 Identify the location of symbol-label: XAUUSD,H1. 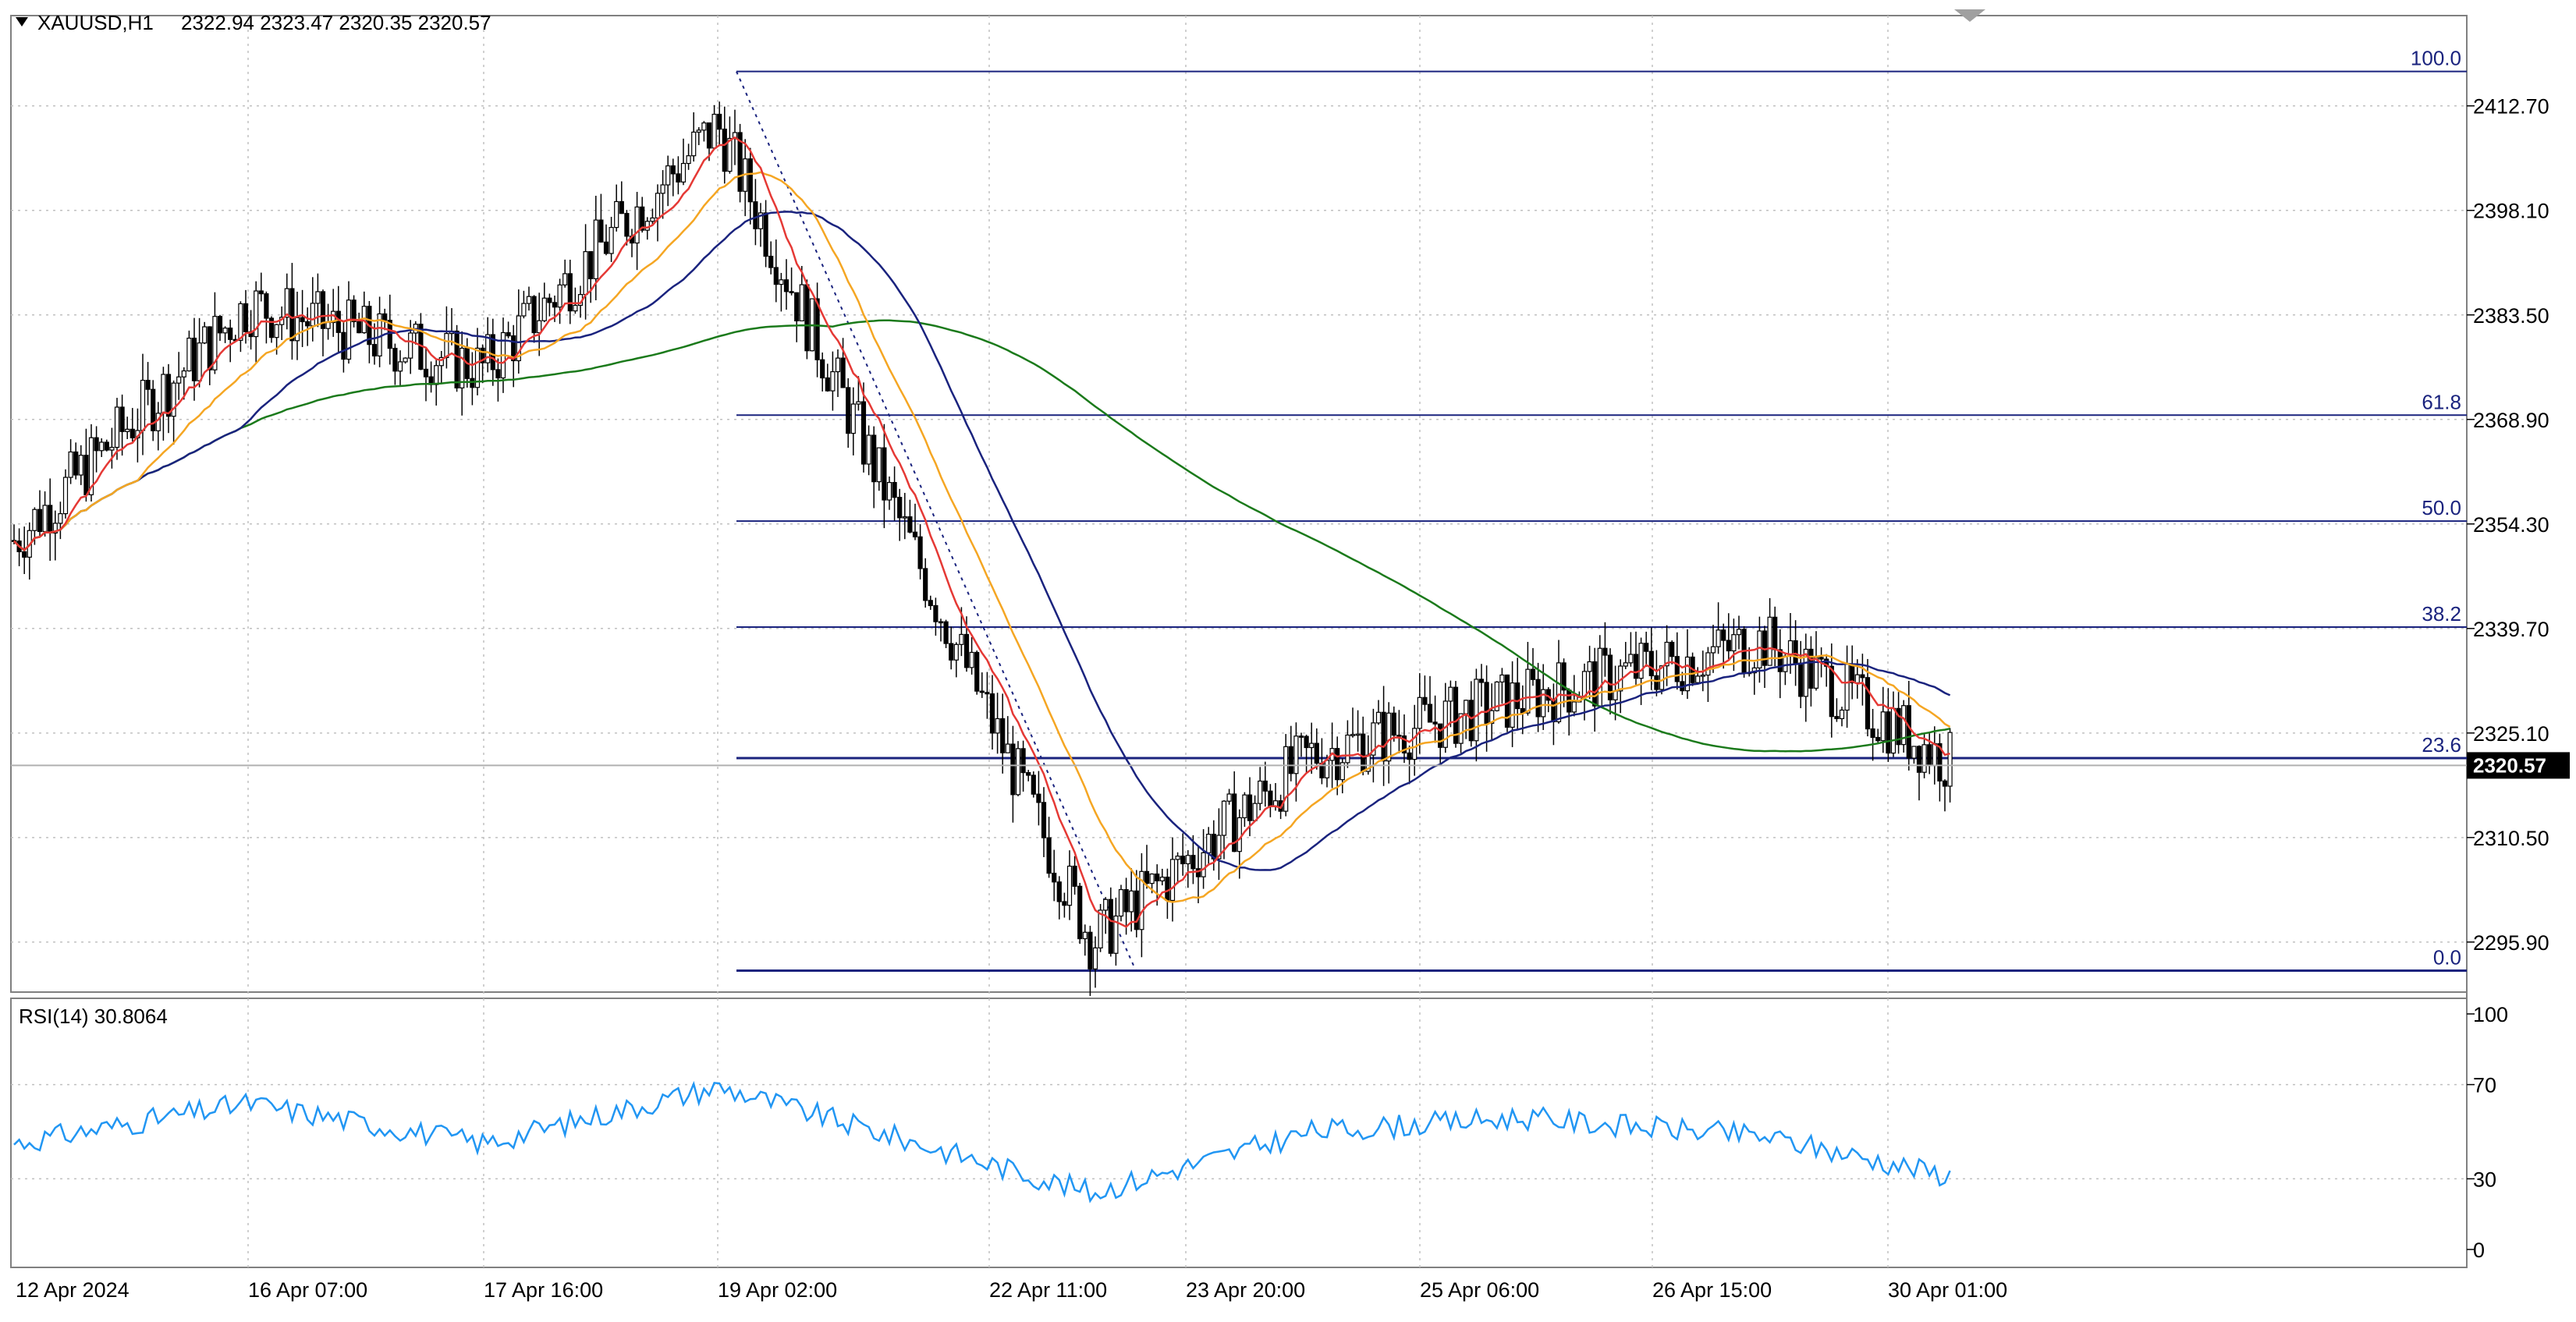
(95, 22).